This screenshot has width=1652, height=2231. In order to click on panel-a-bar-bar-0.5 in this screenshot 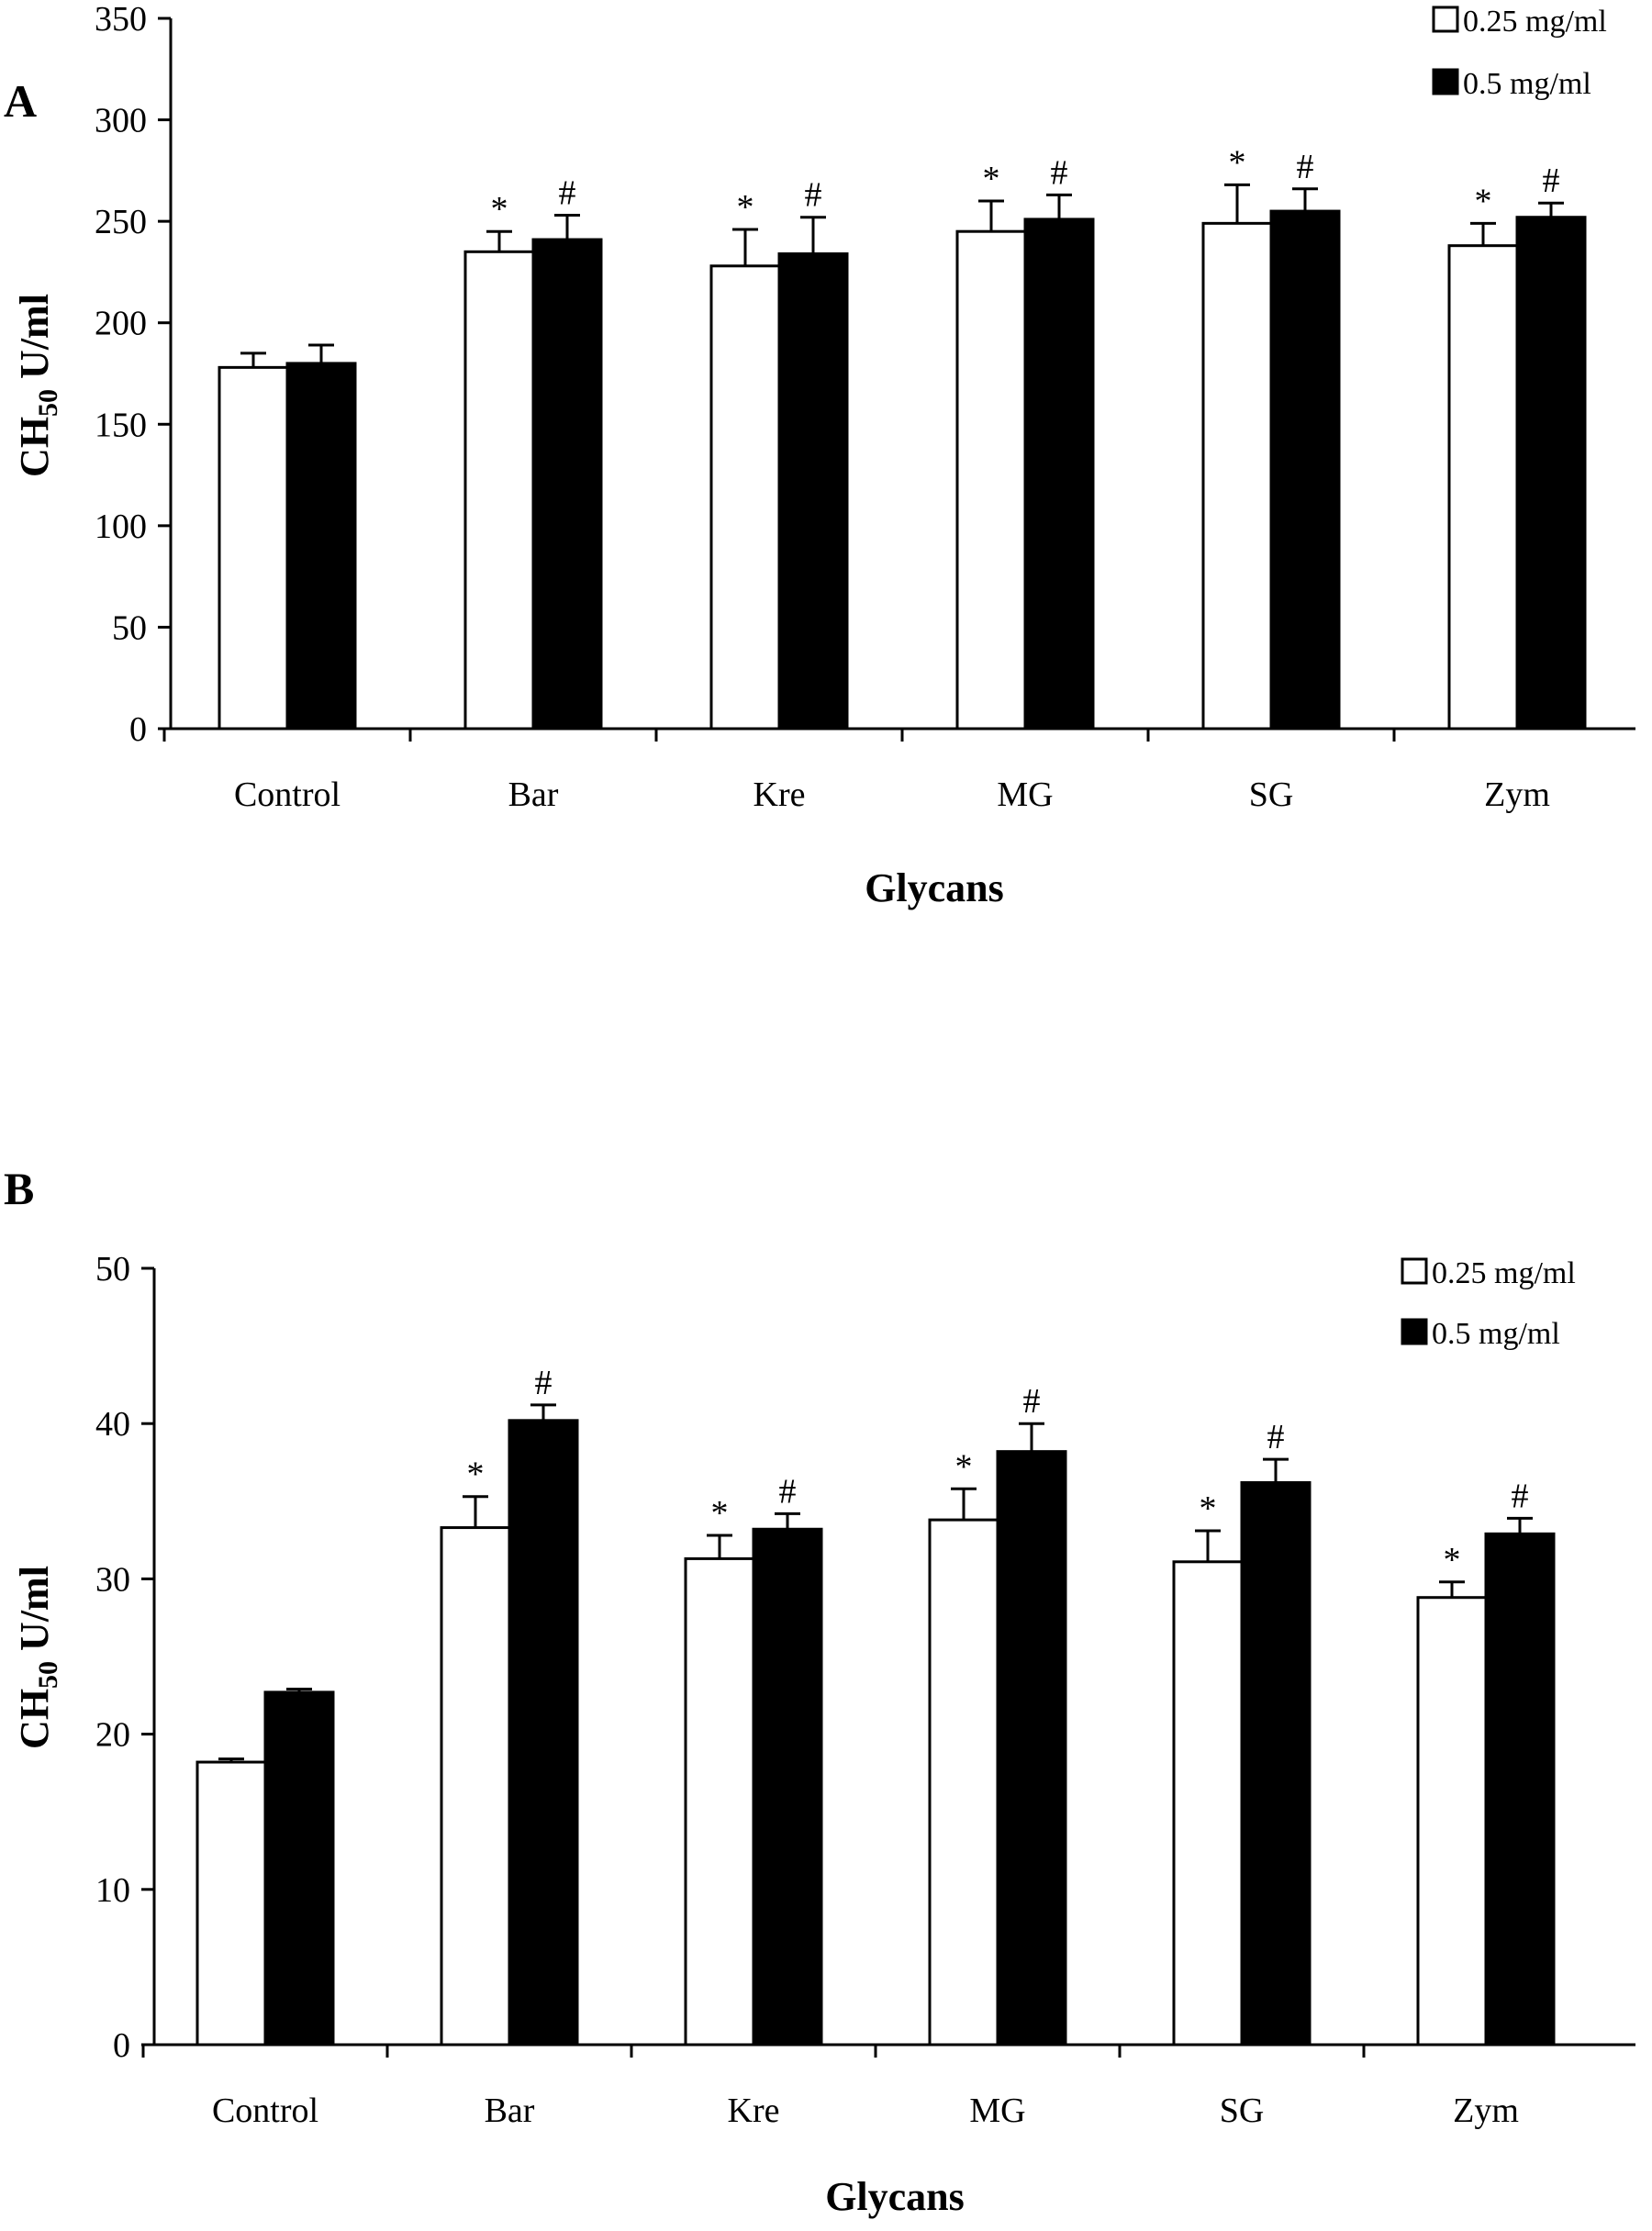, I will do `click(567, 485)`.